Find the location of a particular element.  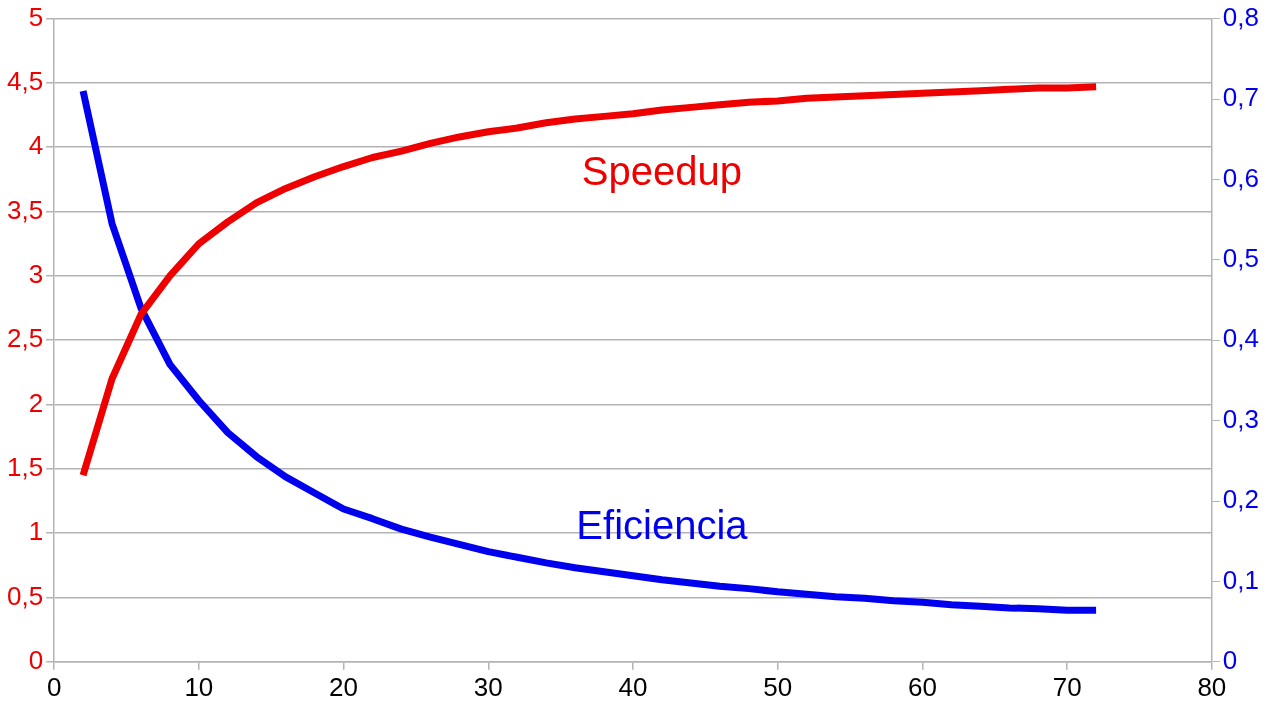

series-label: Speedup is located at coordinates (662, 170).